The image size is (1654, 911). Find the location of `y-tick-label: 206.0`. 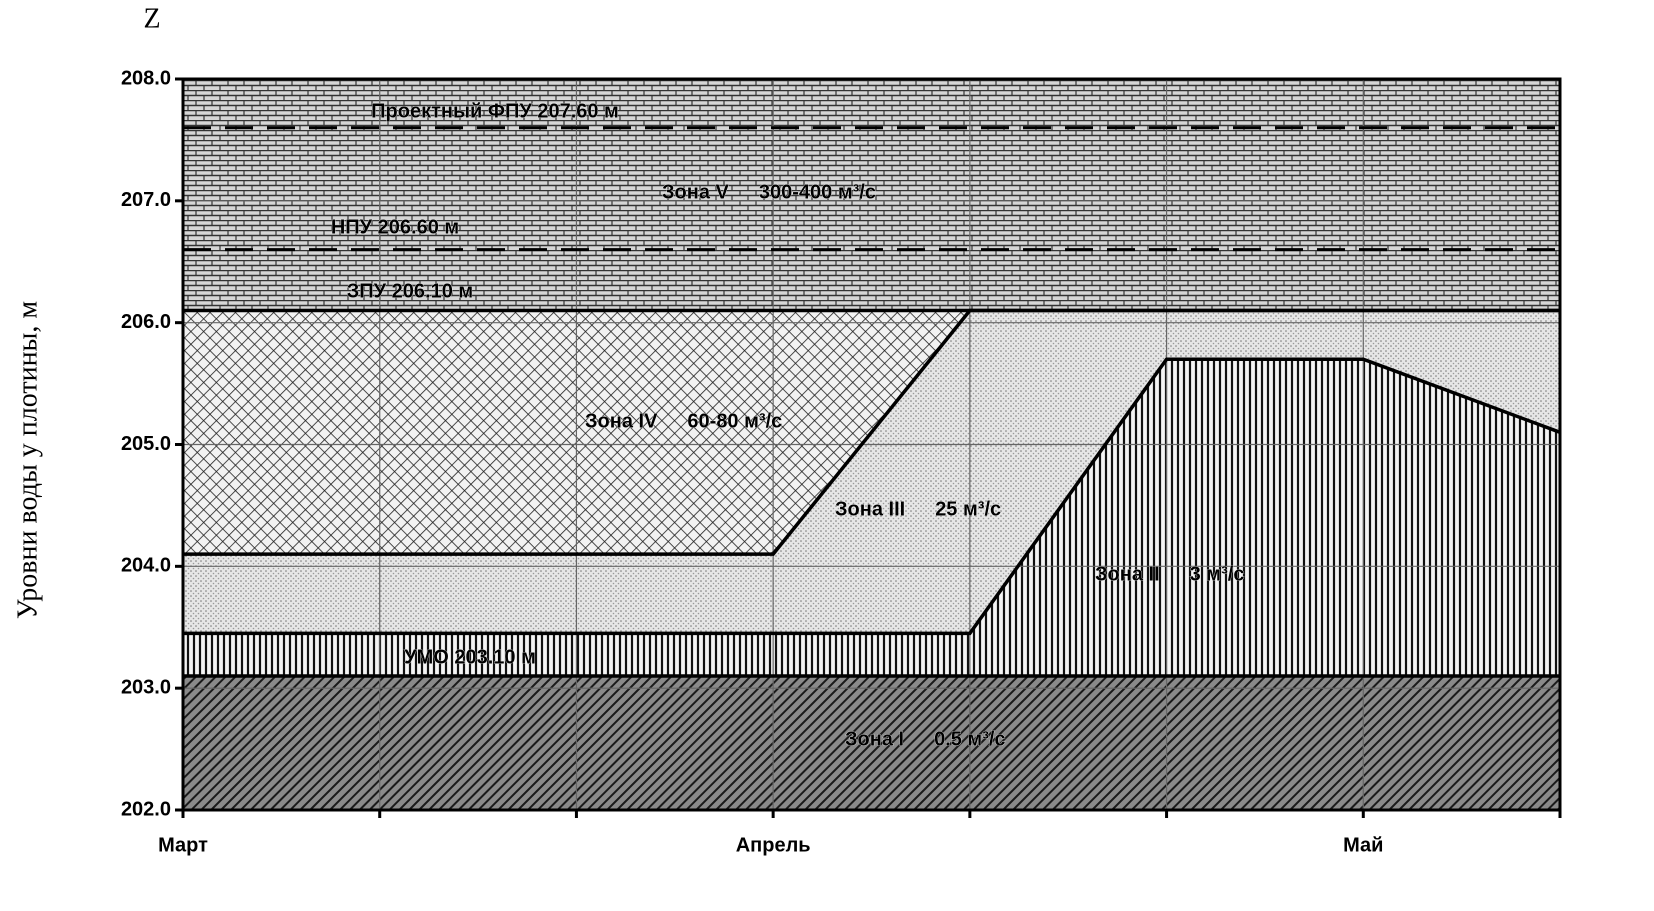

y-tick-label: 206.0 is located at coordinates (146, 322).